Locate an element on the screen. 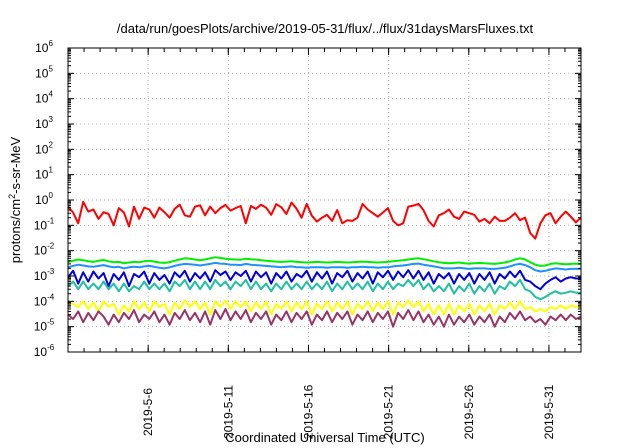 This screenshot has width=640, height=448. y-tick-exponent: -4 is located at coordinates (51, 296).